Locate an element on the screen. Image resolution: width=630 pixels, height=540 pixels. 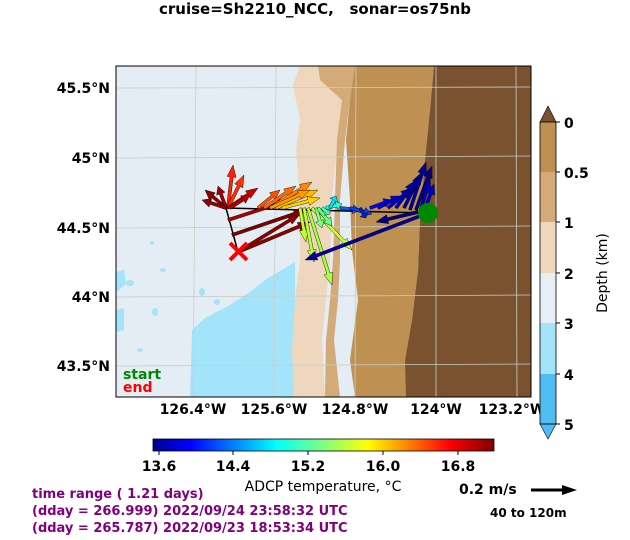
lon-label: 126.4°W is located at coordinates (193, 410).